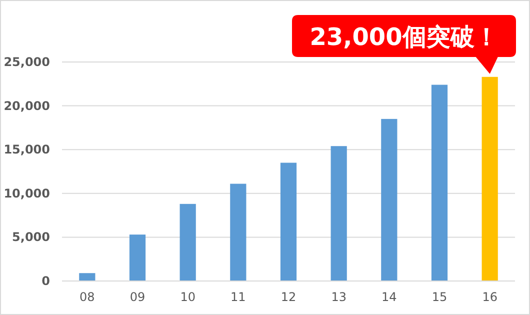 This screenshot has width=530, height=315. What do you see at coordinates (27, 193) in the screenshot?
I see `y-tick-label: 10,000` at bounding box center [27, 193].